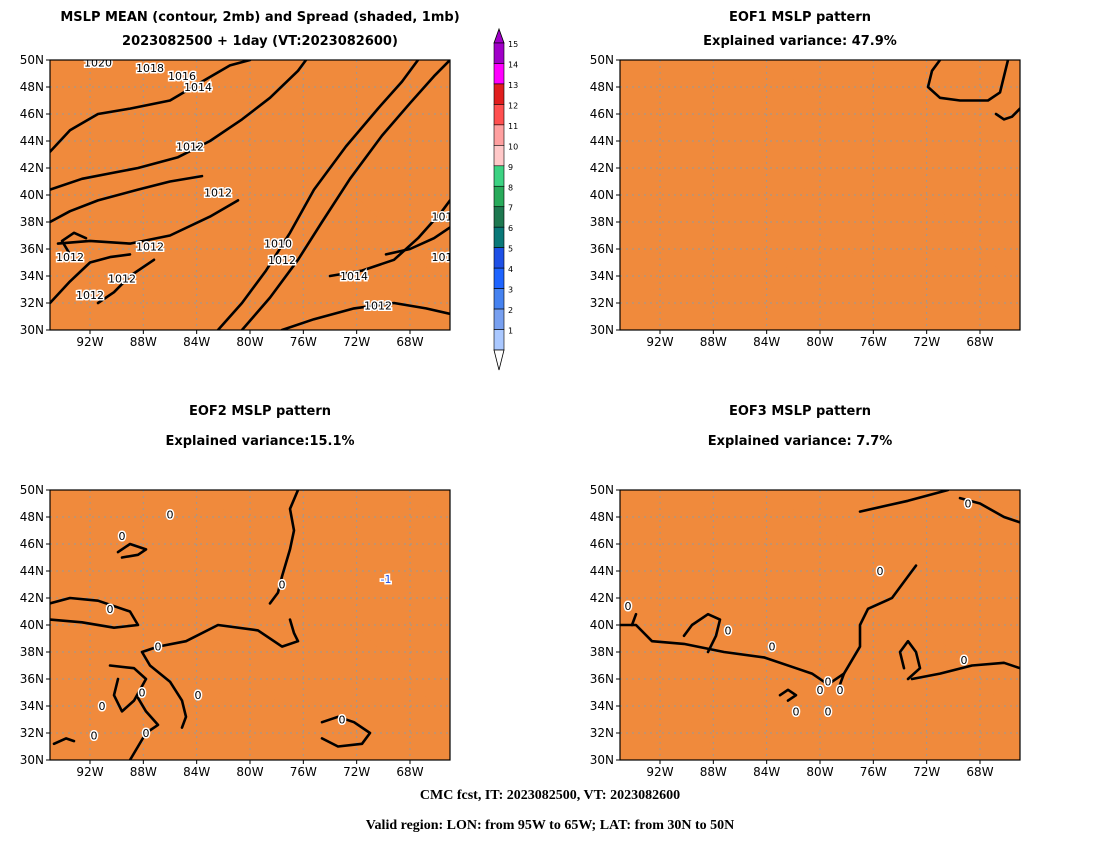 The image size is (1100, 850). I want to click on colorbar-label: 7, so click(510, 208).